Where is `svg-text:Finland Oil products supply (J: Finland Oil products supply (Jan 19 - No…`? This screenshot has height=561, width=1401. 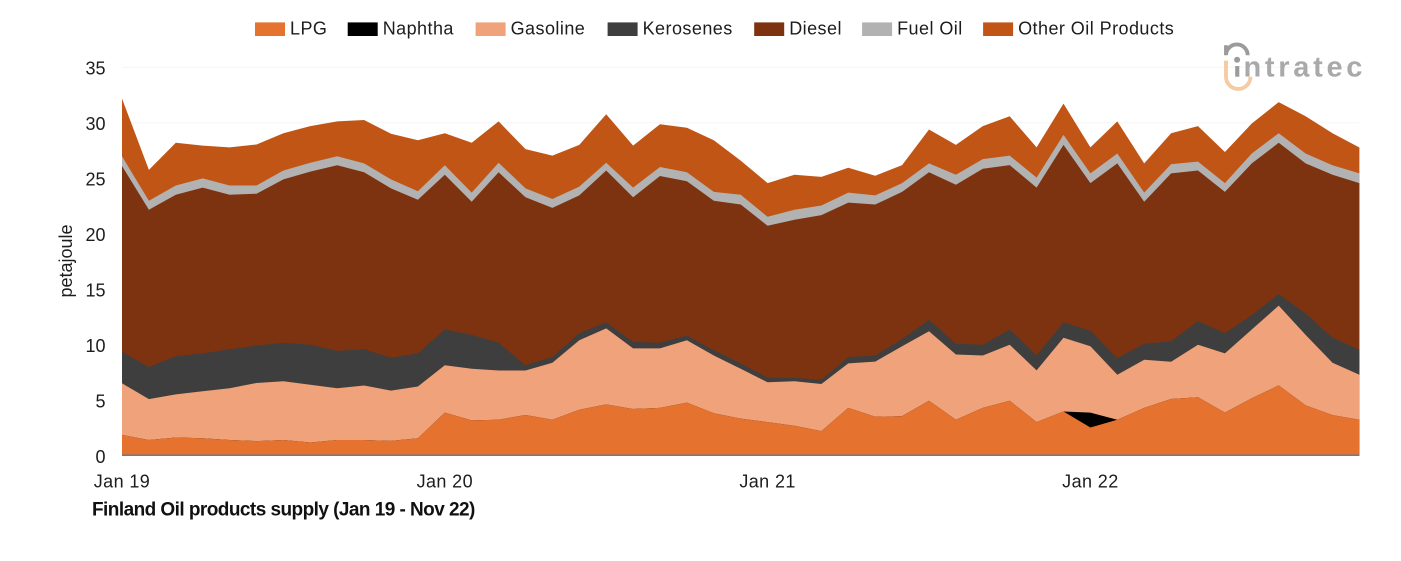
svg-text:Finland Oil products supply (J: Finland Oil products supply (Jan 19 - No… is located at coordinates (283, 510).